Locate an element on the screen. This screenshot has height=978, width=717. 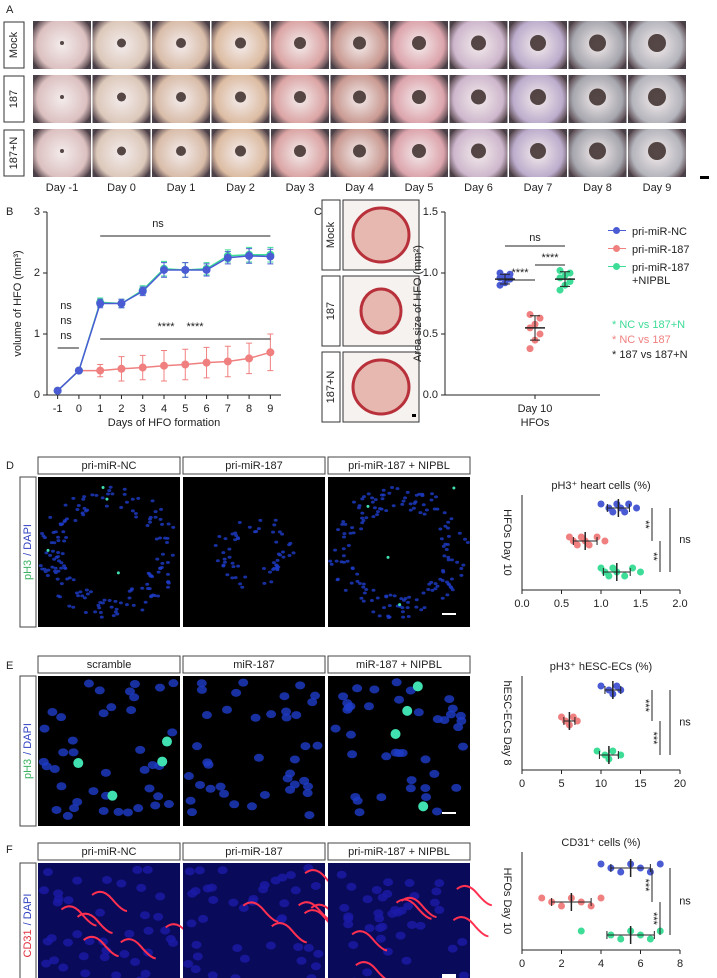
ph3-signal is located at coordinates (166, 741).